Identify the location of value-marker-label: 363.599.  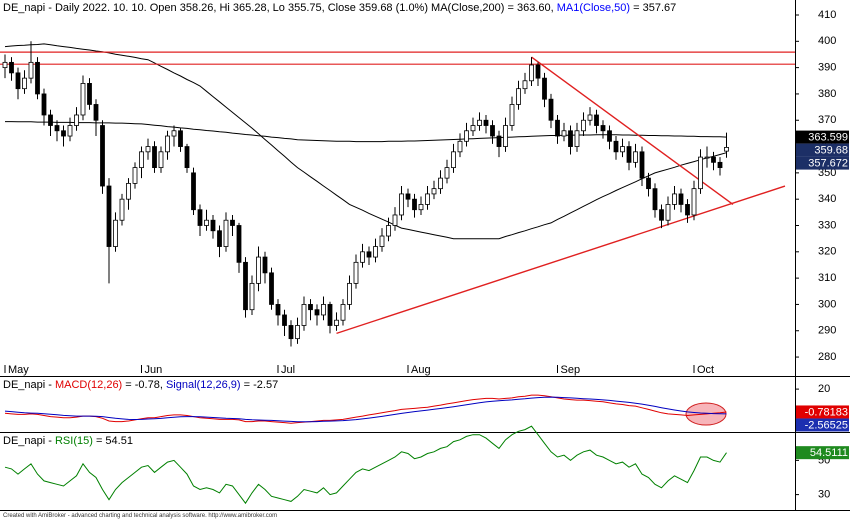
(828, 137).